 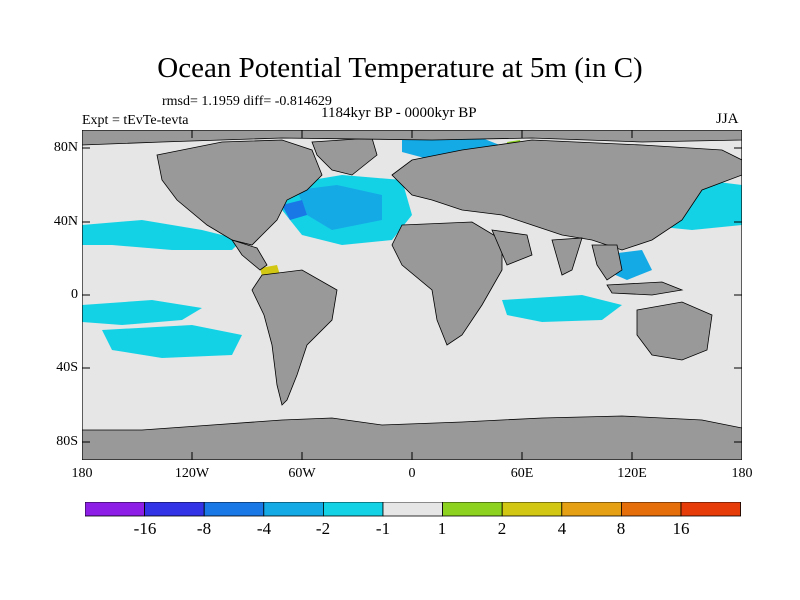 What do you see at coordinates (562, 308) in the screenshot?
I see `anomaly-indian-ocean` at bounding box center [562, 308].